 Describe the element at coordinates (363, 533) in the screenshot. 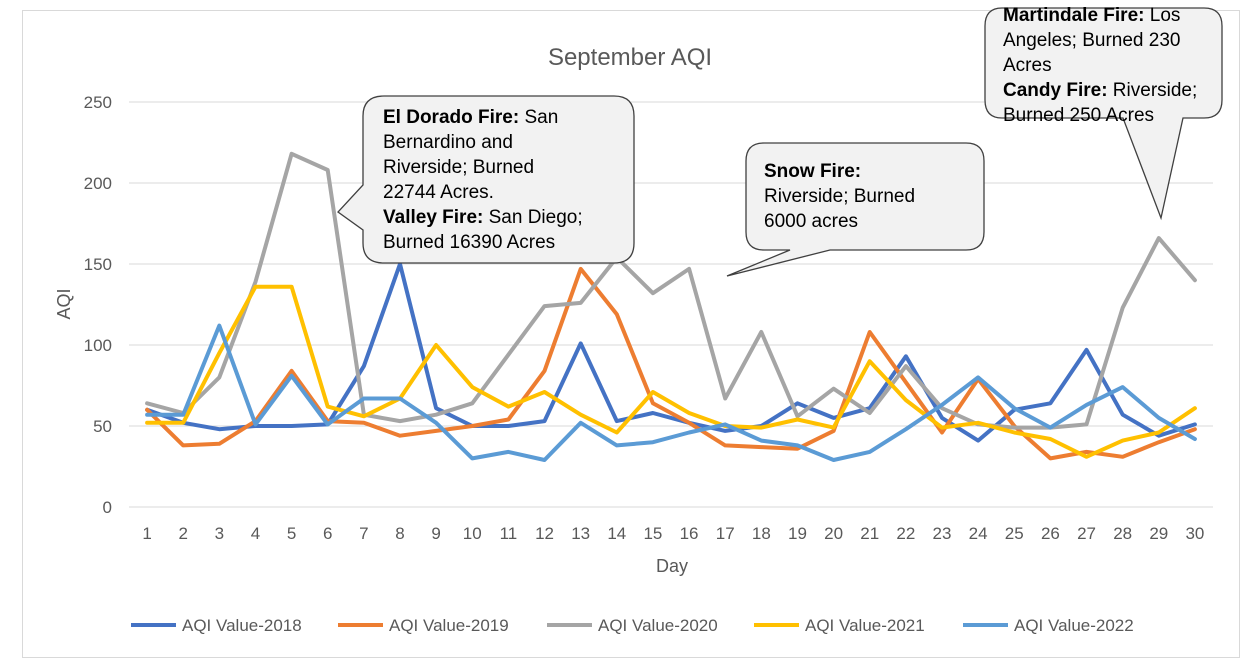

I see `x-tick-label: 7` at that location.